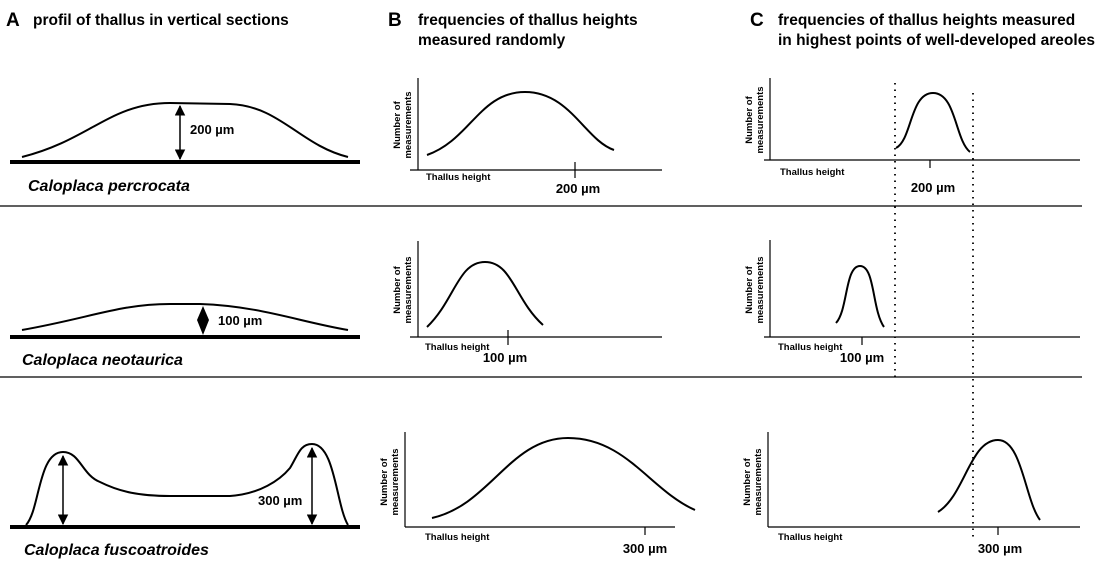 The image size is (1096, 562). What do you see at coordinates (528, 20) in the screenshot?
I see `panel-title: frequencies of thallus heights` at bounding box center [528, 20].